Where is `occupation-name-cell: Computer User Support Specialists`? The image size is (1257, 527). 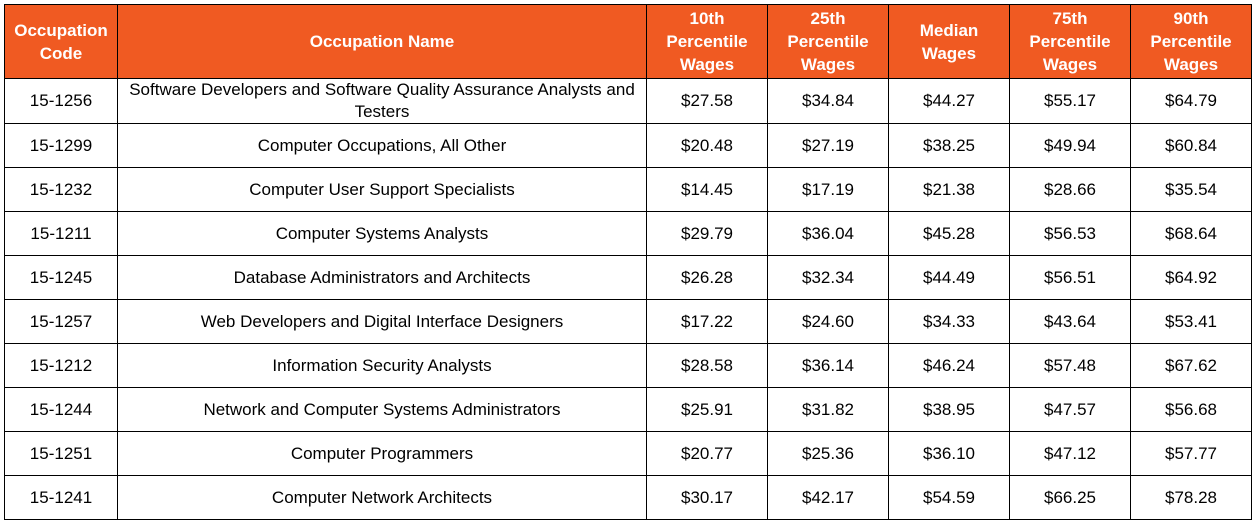
occupation-name-cell: Computer User Support Specialists is located at coordinates (382, 189).